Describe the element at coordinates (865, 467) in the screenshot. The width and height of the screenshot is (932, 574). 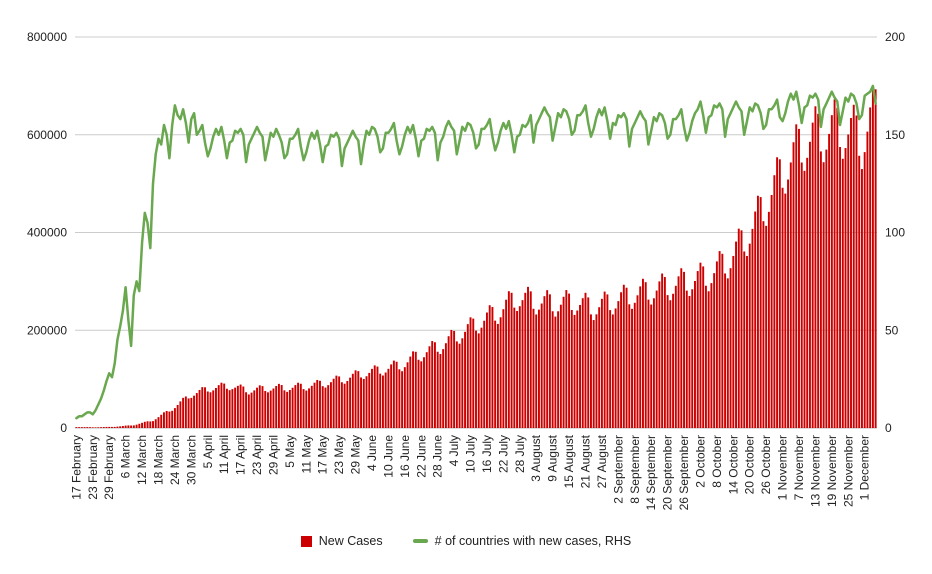
I see `x-axis-tick-label: 1 December` at that location.